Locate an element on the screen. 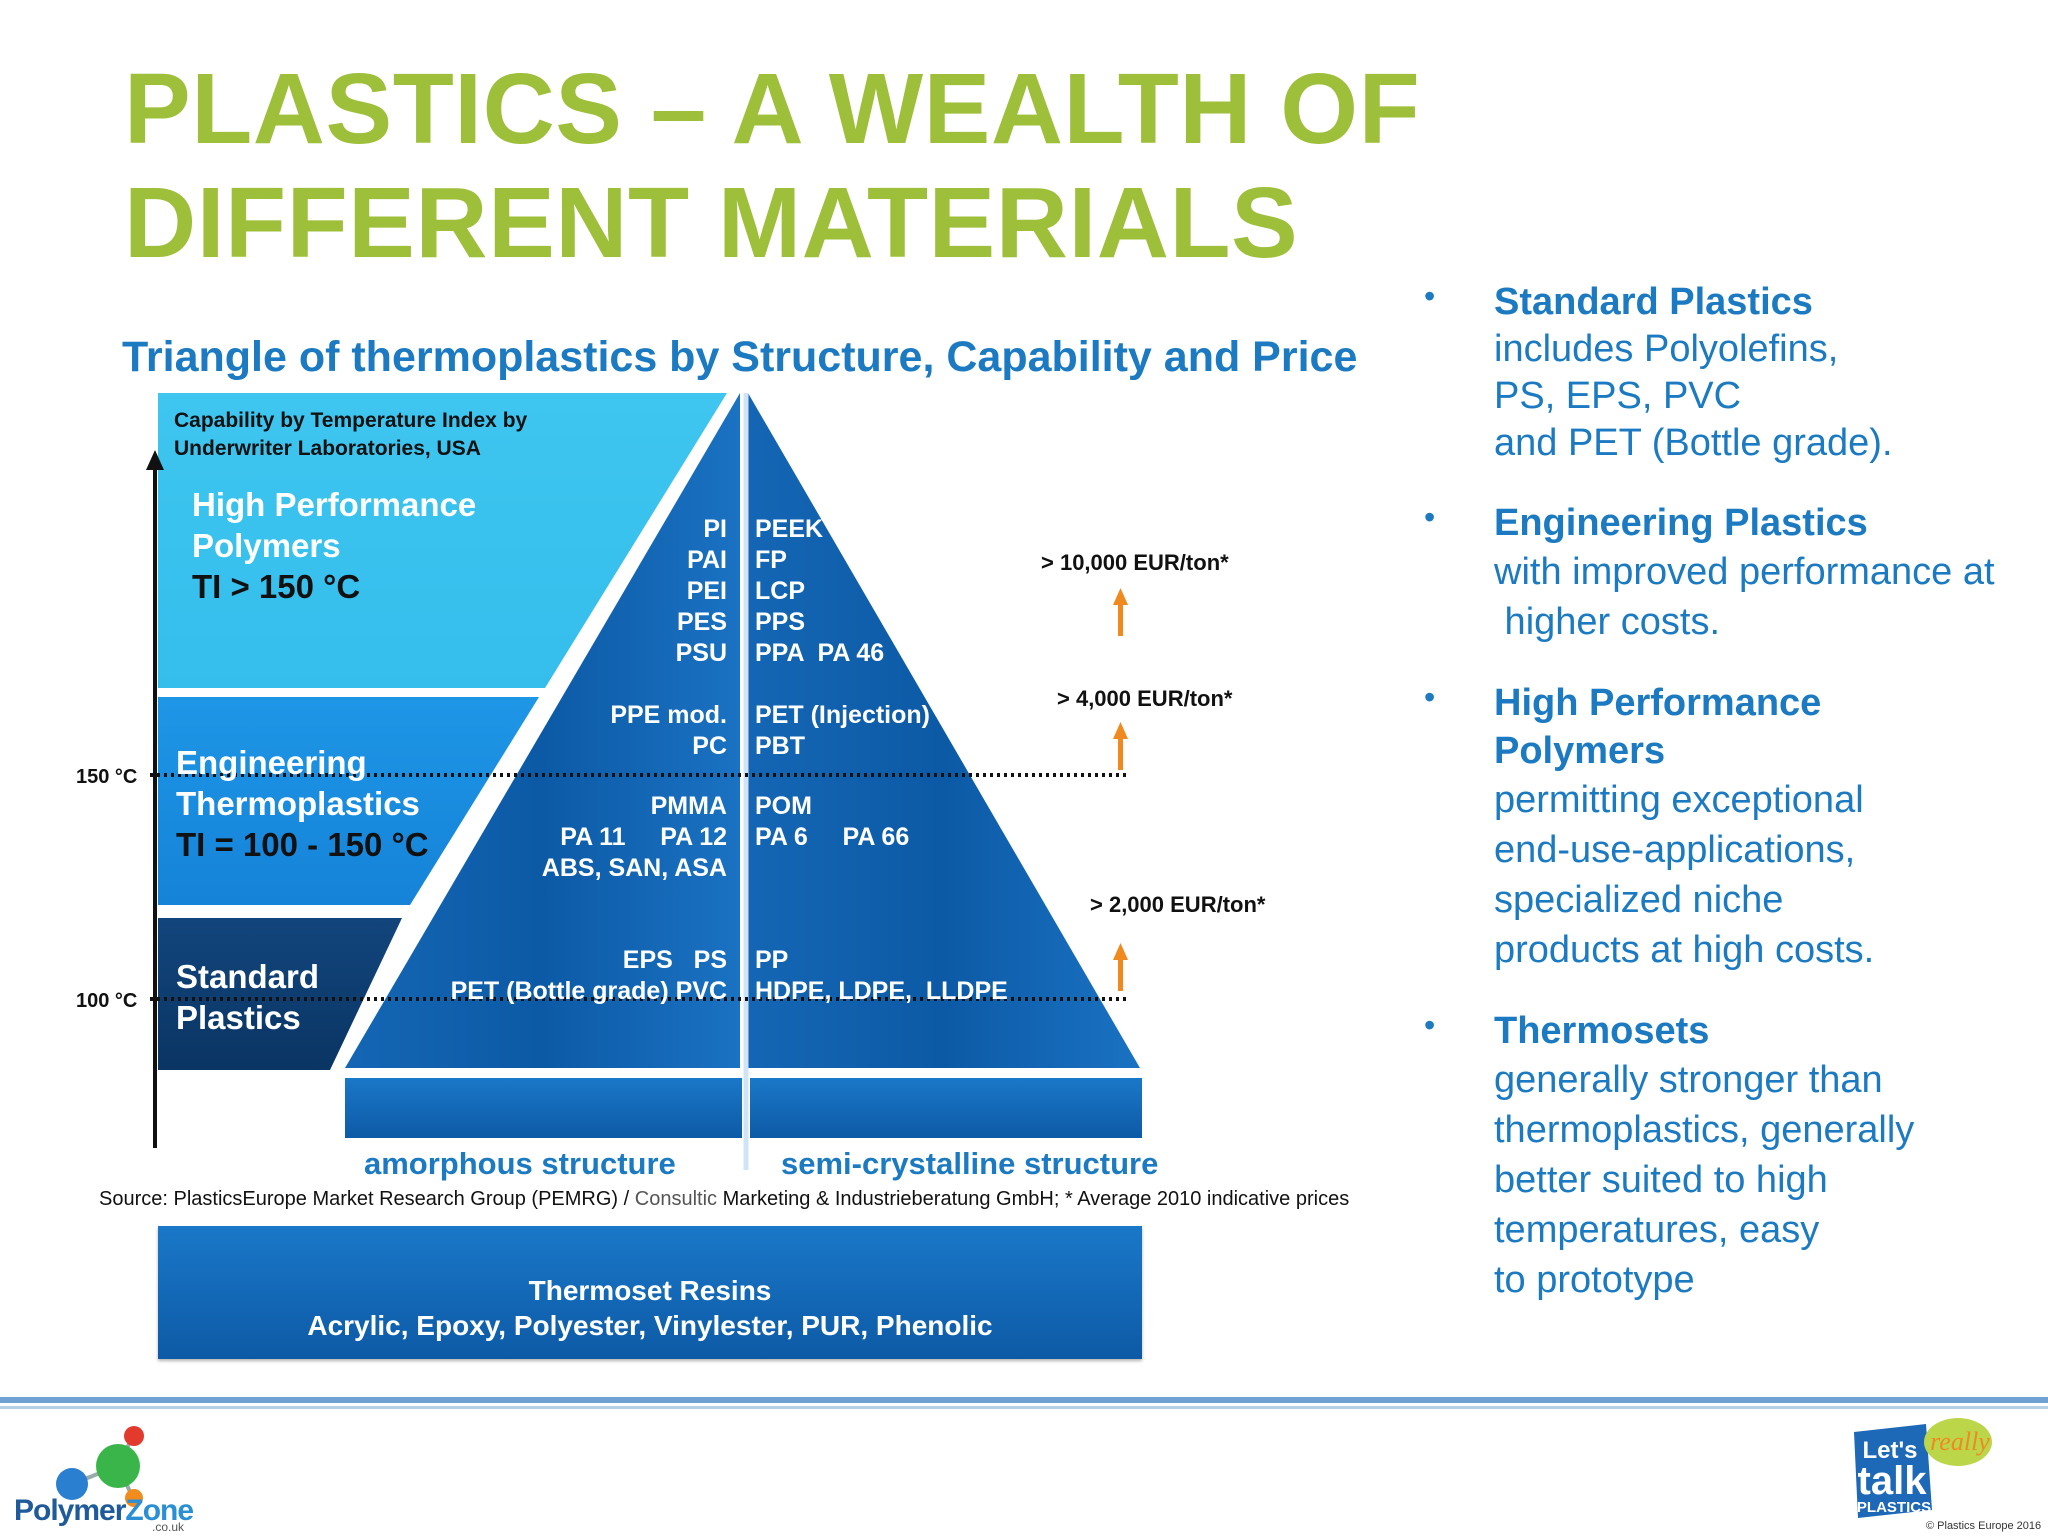 The image size is (2048, 1536). semi-crystalline-structure-label: semi-crystalline structure is located at coordinates (970, 1163).